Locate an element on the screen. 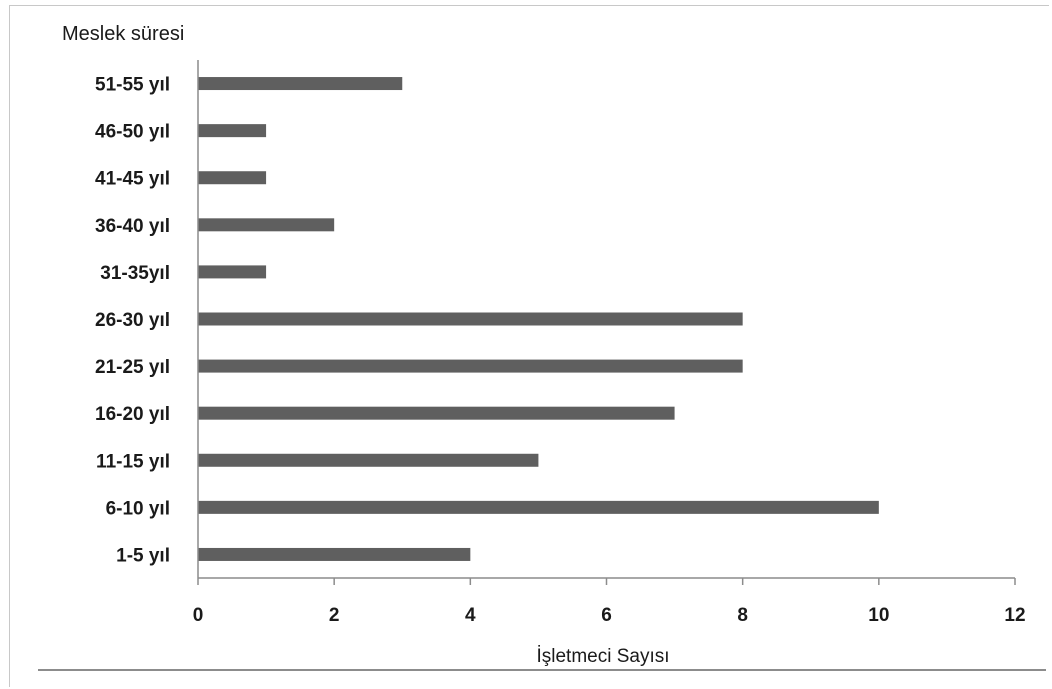 This screenshot has height=689, width=1052. x-tick-label-5: 10 is located at coordinates (878, 615).